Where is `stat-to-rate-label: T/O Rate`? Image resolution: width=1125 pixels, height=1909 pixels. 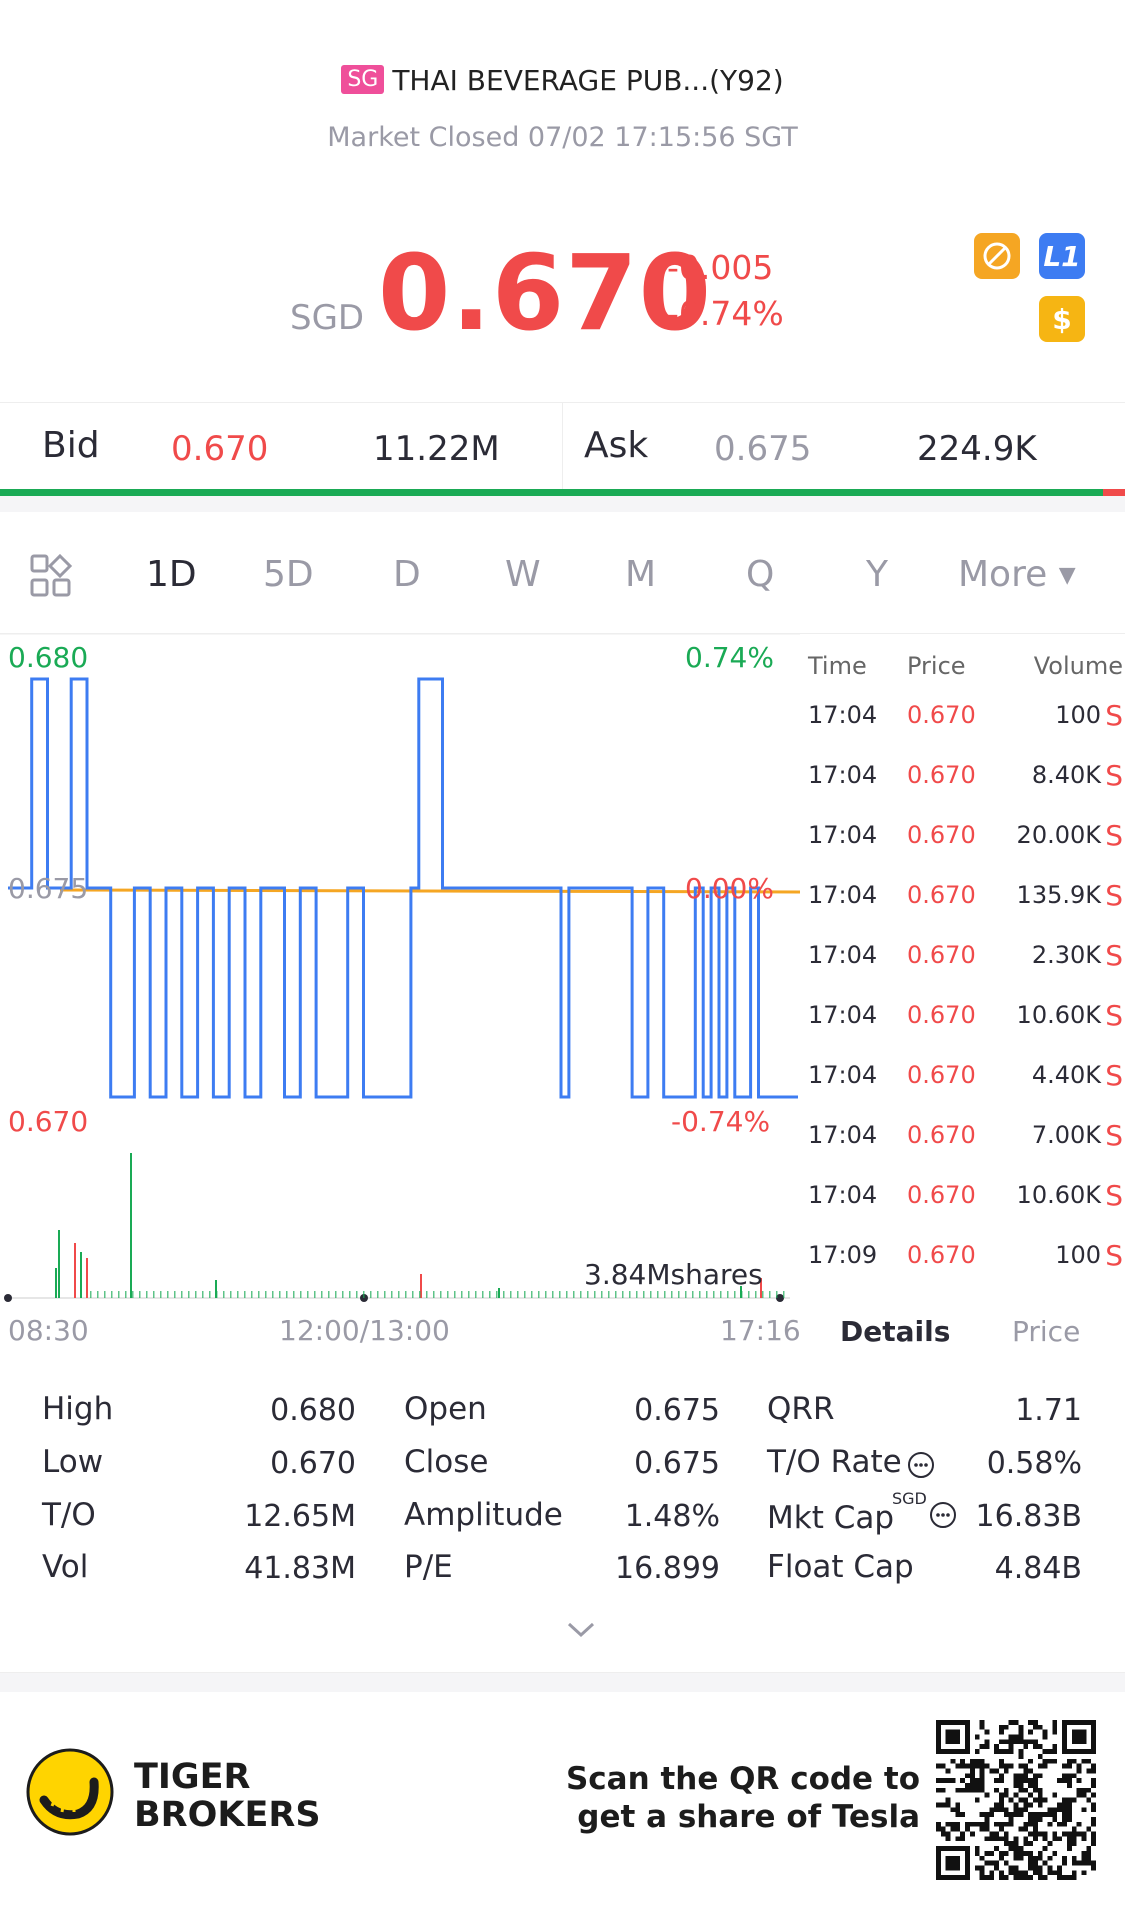 stat-to-rate-label: T/O Rate is located at coordinates (834, 1462).